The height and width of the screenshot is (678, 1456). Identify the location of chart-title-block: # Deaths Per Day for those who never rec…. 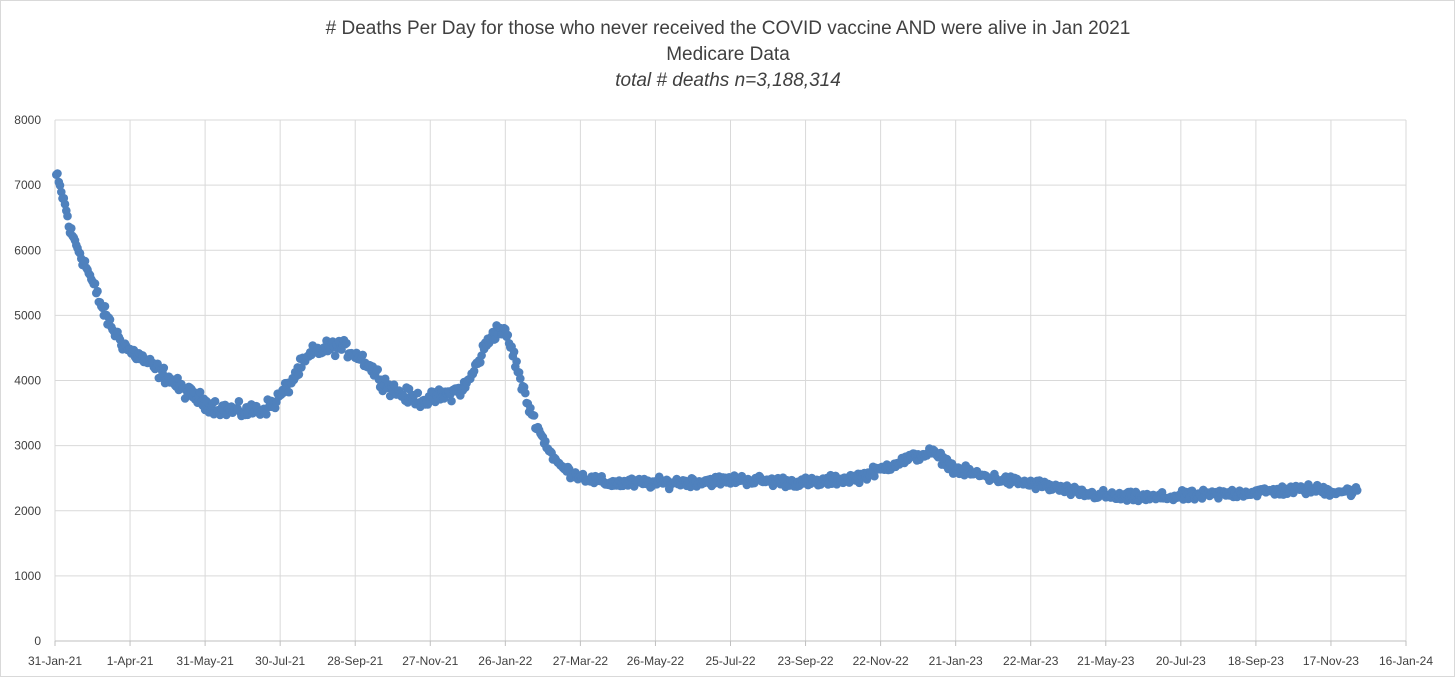
(728, 55).